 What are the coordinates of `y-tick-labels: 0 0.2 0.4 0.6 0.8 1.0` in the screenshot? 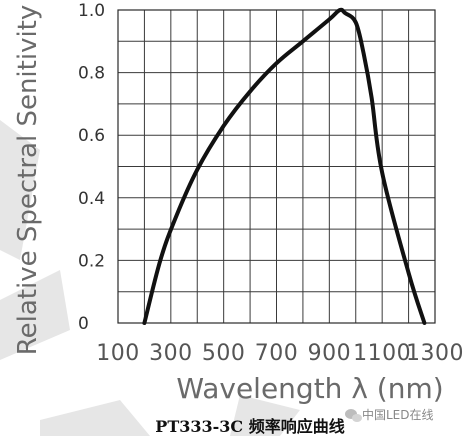 It's located at (91, 167).